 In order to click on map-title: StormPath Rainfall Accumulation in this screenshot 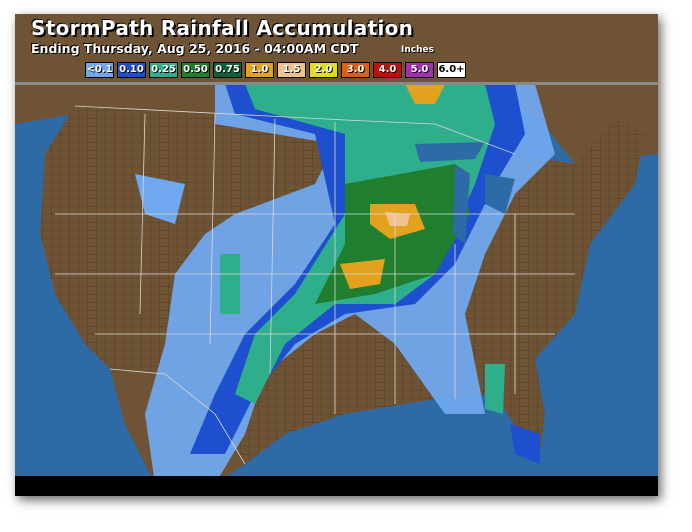, I will do `click(222, 28)`.